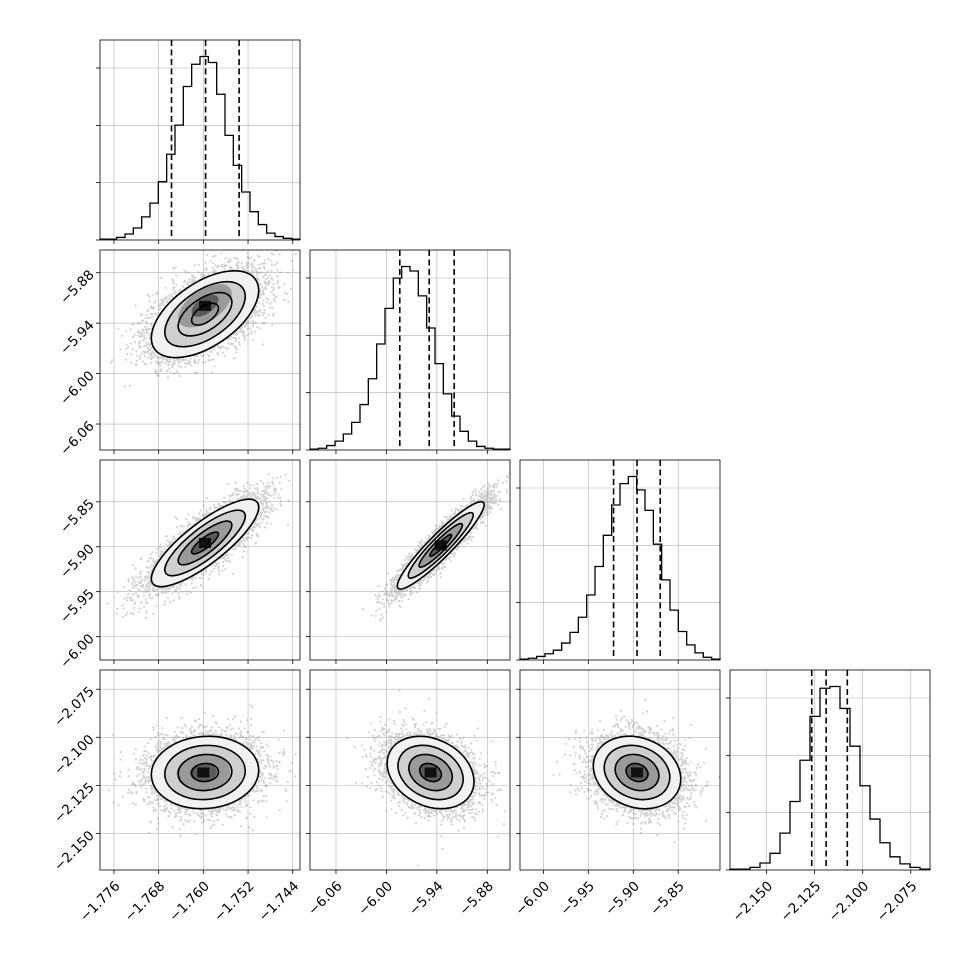 The height and width of the screenshot is (970, 970). Describe the element at coordinates (753, 901) in the screenshot. I see `x-tick-label: −2.150` at that location.